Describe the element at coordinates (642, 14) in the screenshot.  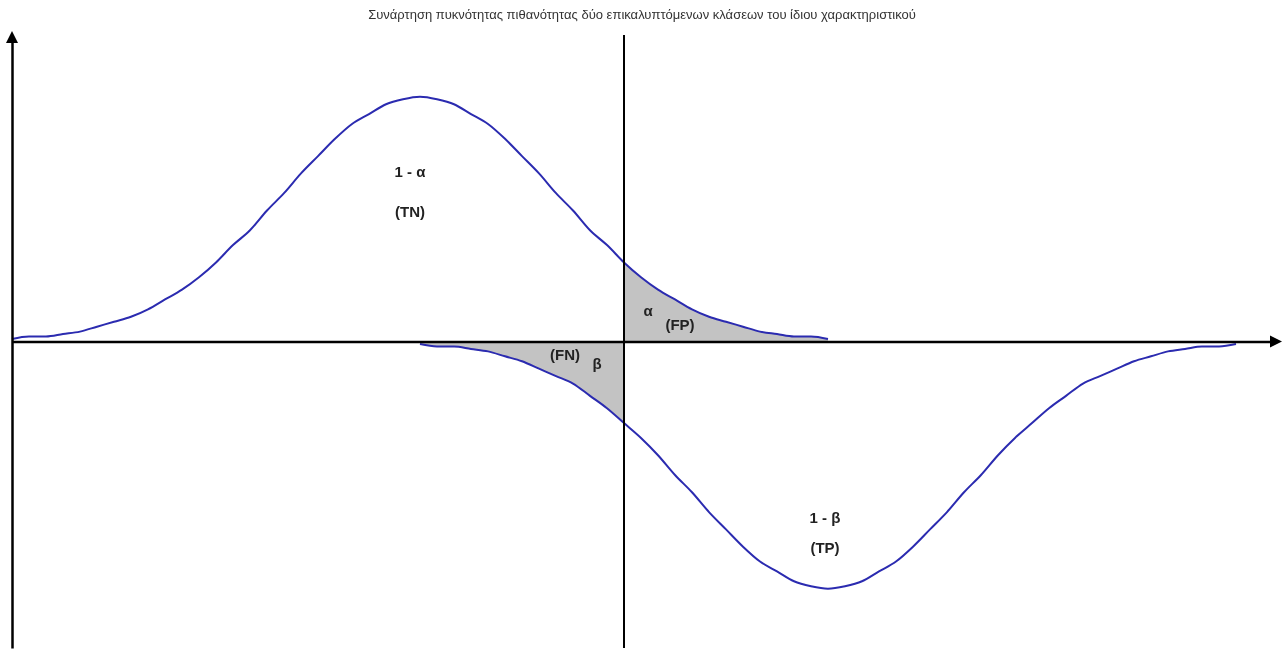
I see `chart-title: Συνάρτηση πυκνότητας πιθανότητας δύο επικαλυπτόμενων κλάσεων του ίδιου χαρακτηριστικού` at that location.